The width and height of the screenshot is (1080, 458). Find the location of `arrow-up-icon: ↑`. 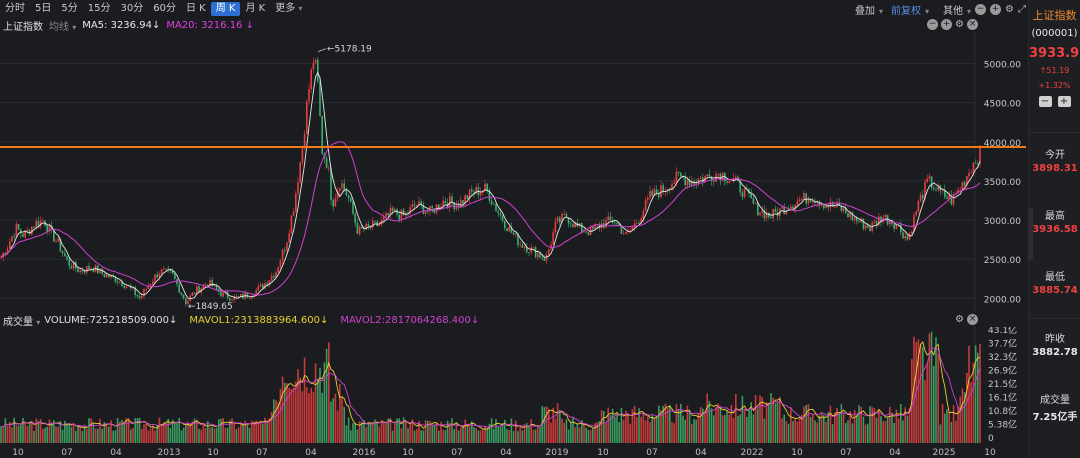

arrow-up-icon: ↑ is located at coordinates (1043, 70).